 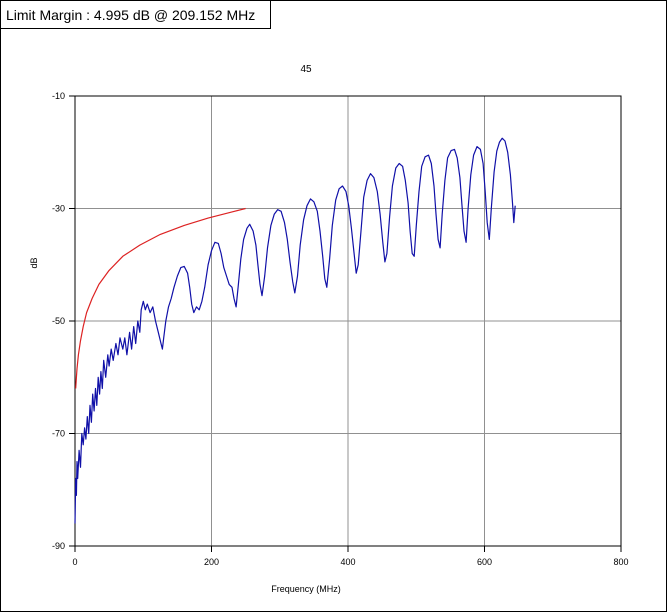 What do you see at coordinates (211, 562) in the screenshot?
I see `x-tick-label: 200` at bounding box center [211, 562].